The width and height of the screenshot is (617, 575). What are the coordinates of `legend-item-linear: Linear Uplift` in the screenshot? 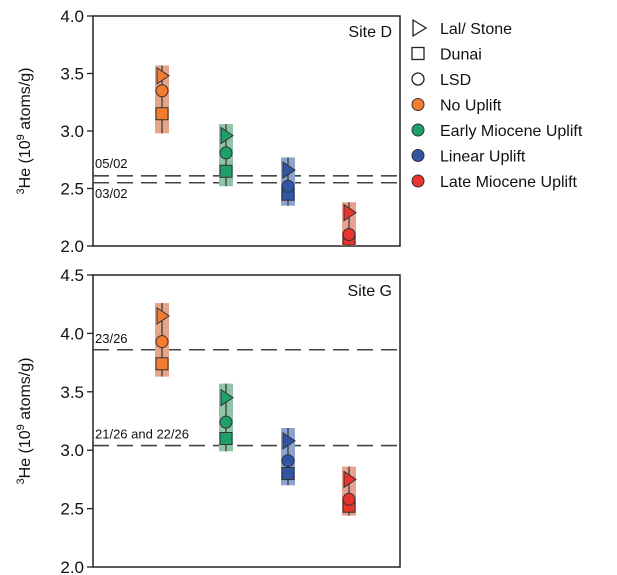 It's located at (468, 157).